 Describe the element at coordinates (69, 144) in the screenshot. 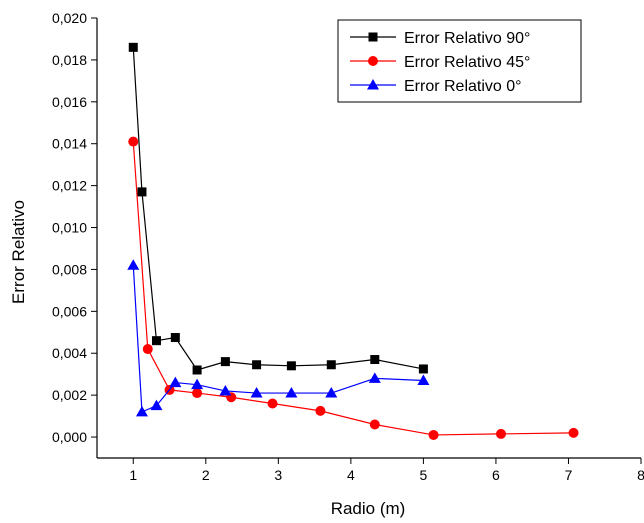

I see `y-tick-label: 0,014` at that location.